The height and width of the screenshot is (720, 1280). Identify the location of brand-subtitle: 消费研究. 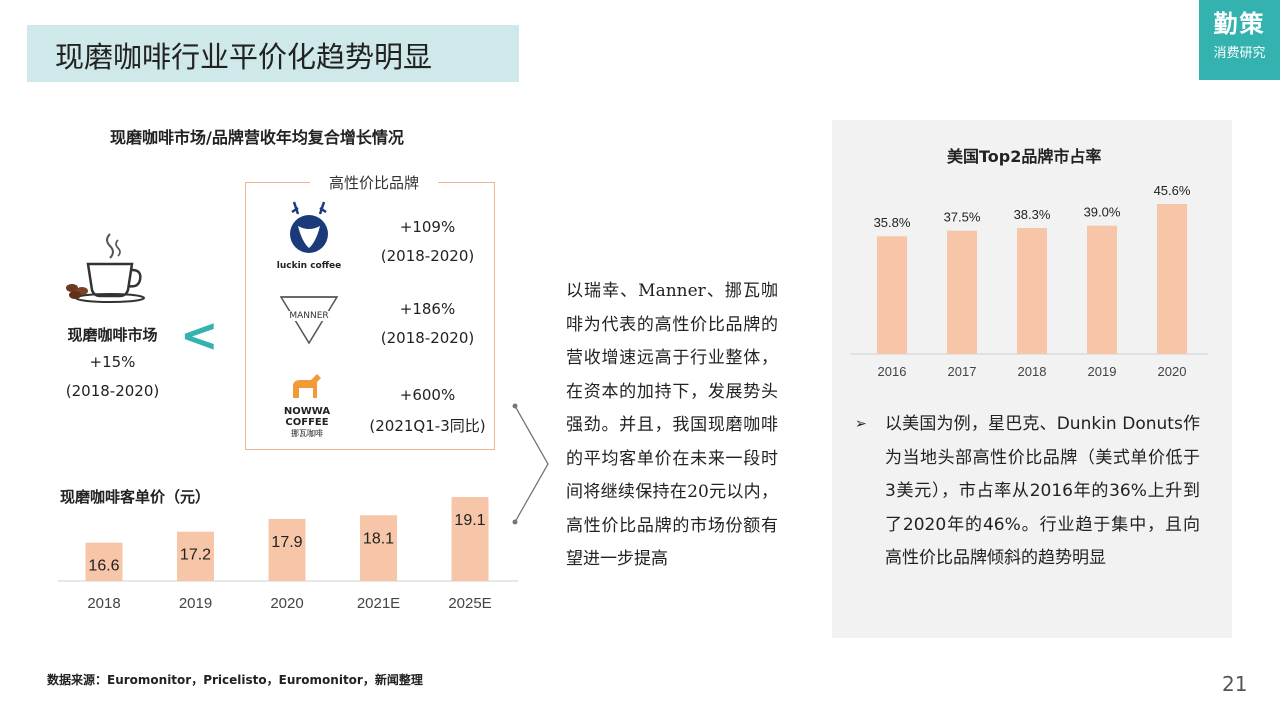
(1239, 53).